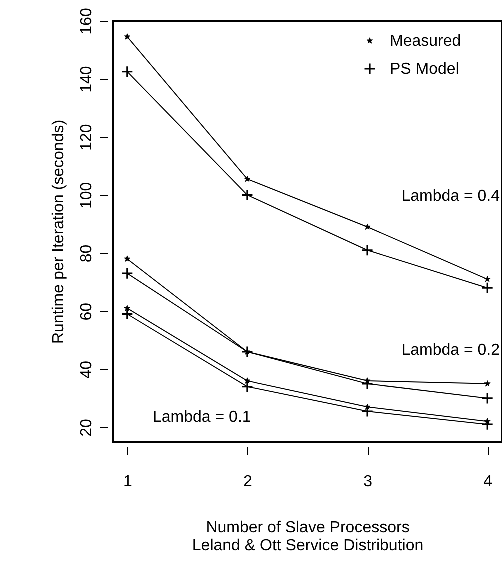 Image resolution: width=503 pixels, height=575 pixels. I want to click on annotation: Lambda = 0.4, so click(451, 196).